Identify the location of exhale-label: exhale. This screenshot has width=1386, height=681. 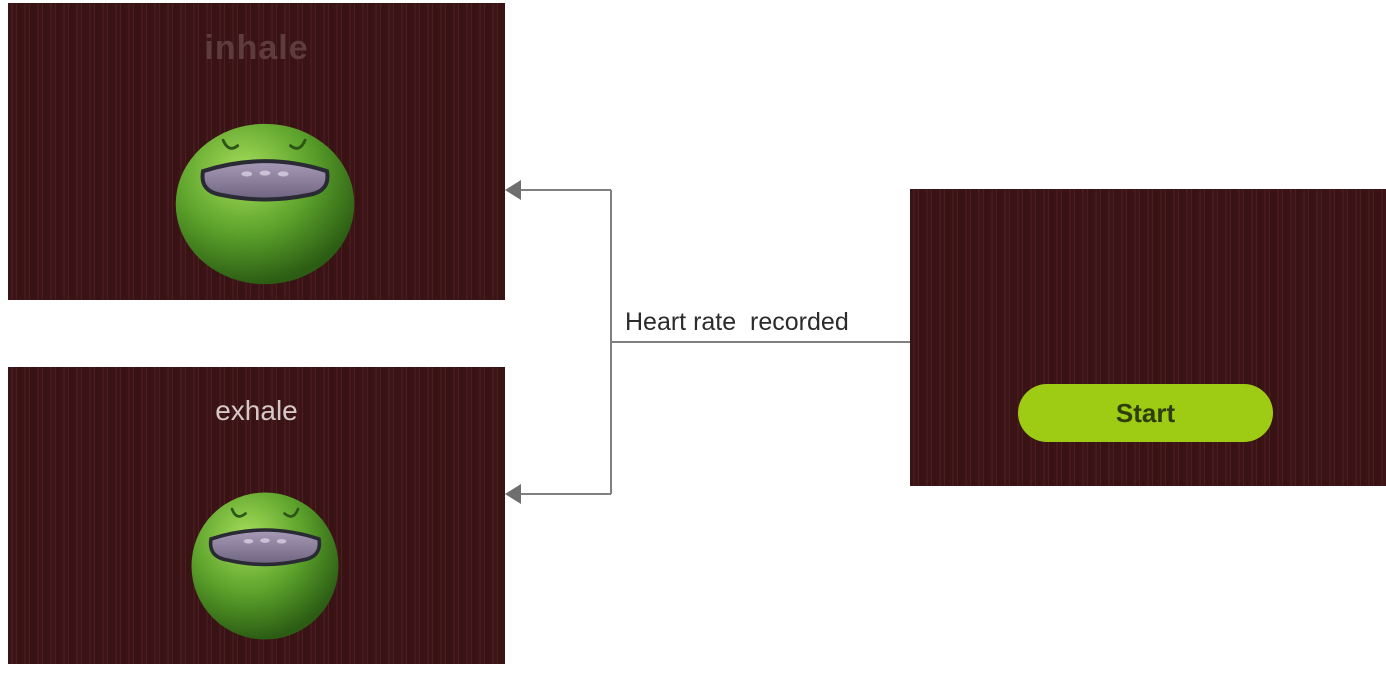
(256, 410).